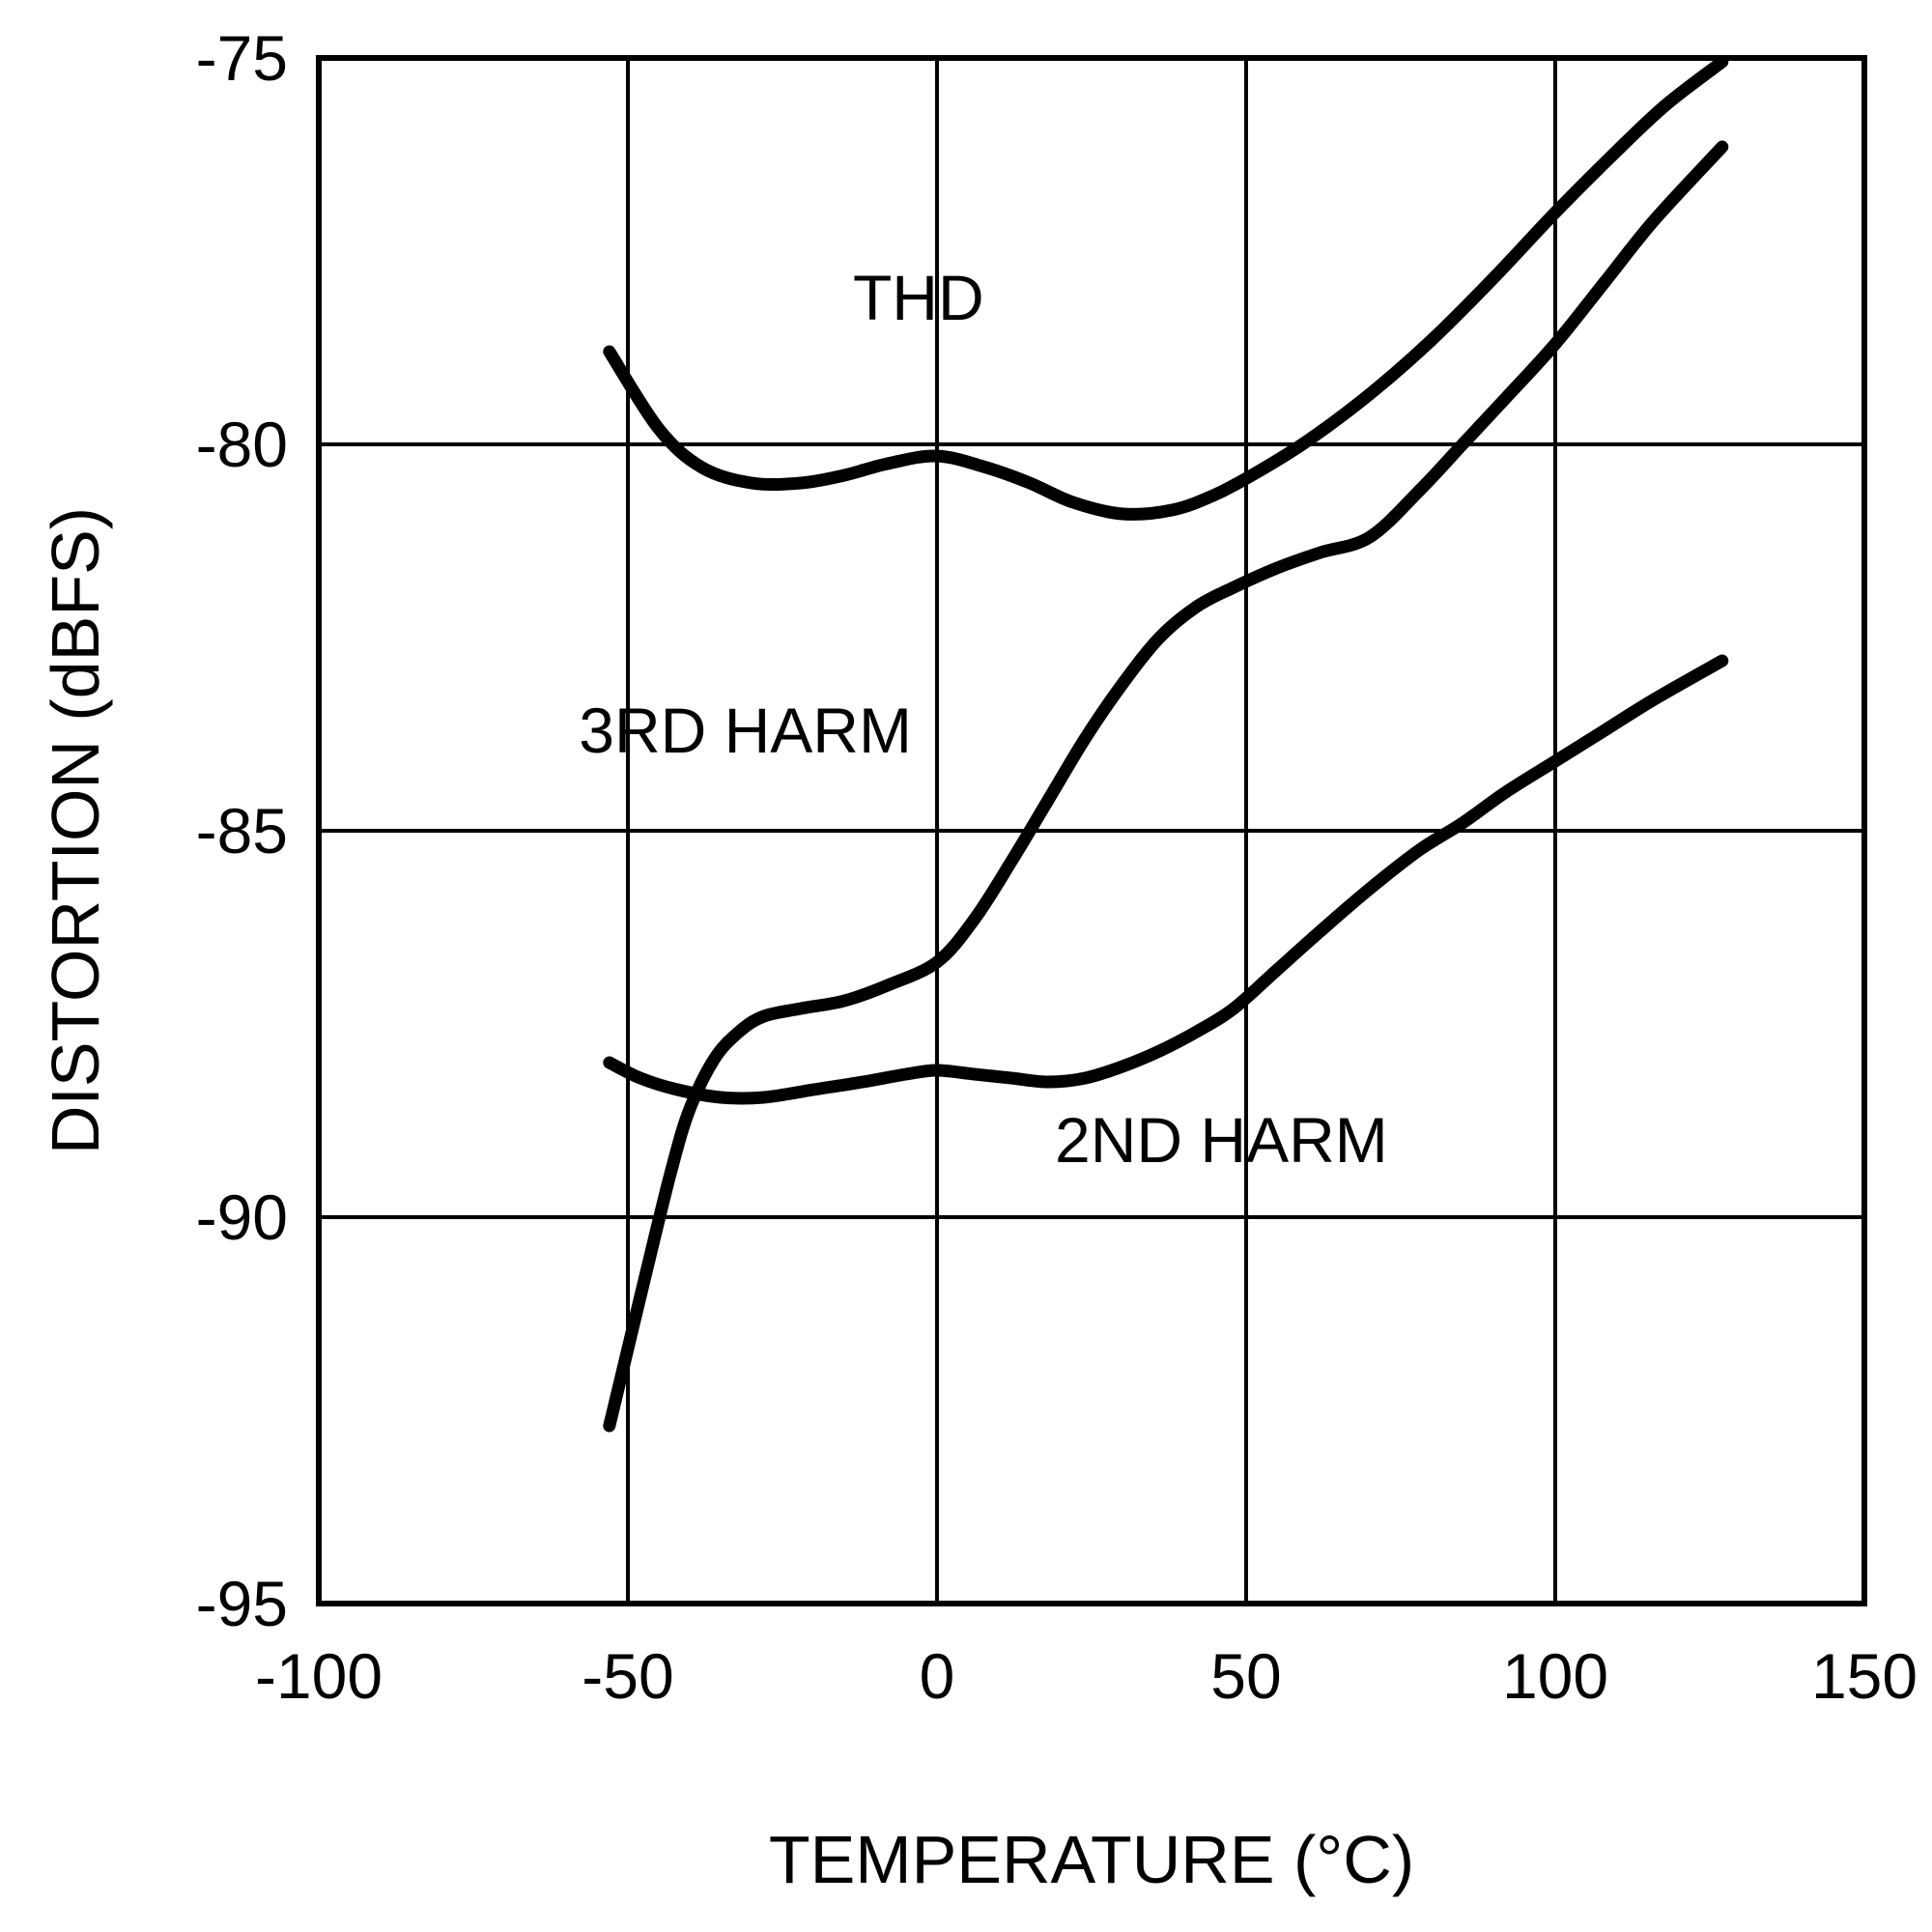 Image resolution: width=1932 pixels, height=1932 pixels. What do you see at coordinates (319, 1676) in the screenshot?
I see `x-tick-label--100: -100` at bounding box center [319, 1676].